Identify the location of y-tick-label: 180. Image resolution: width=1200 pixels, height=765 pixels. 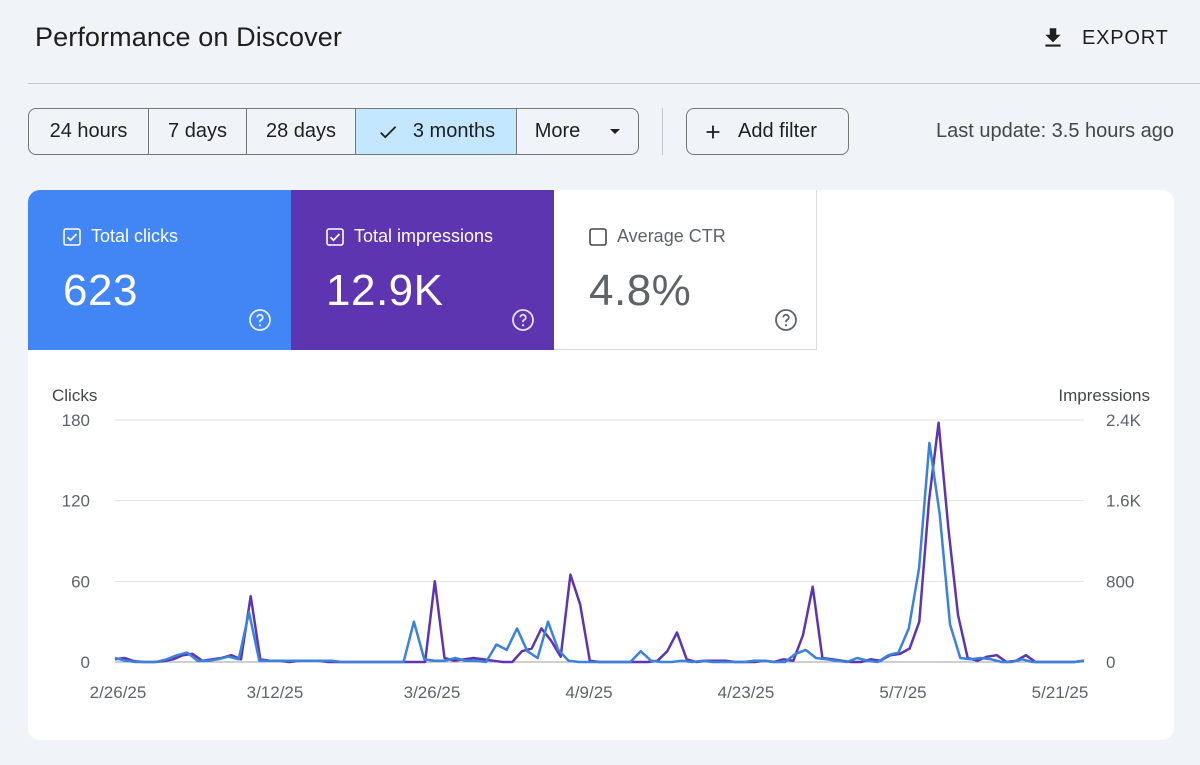
(76, 420).